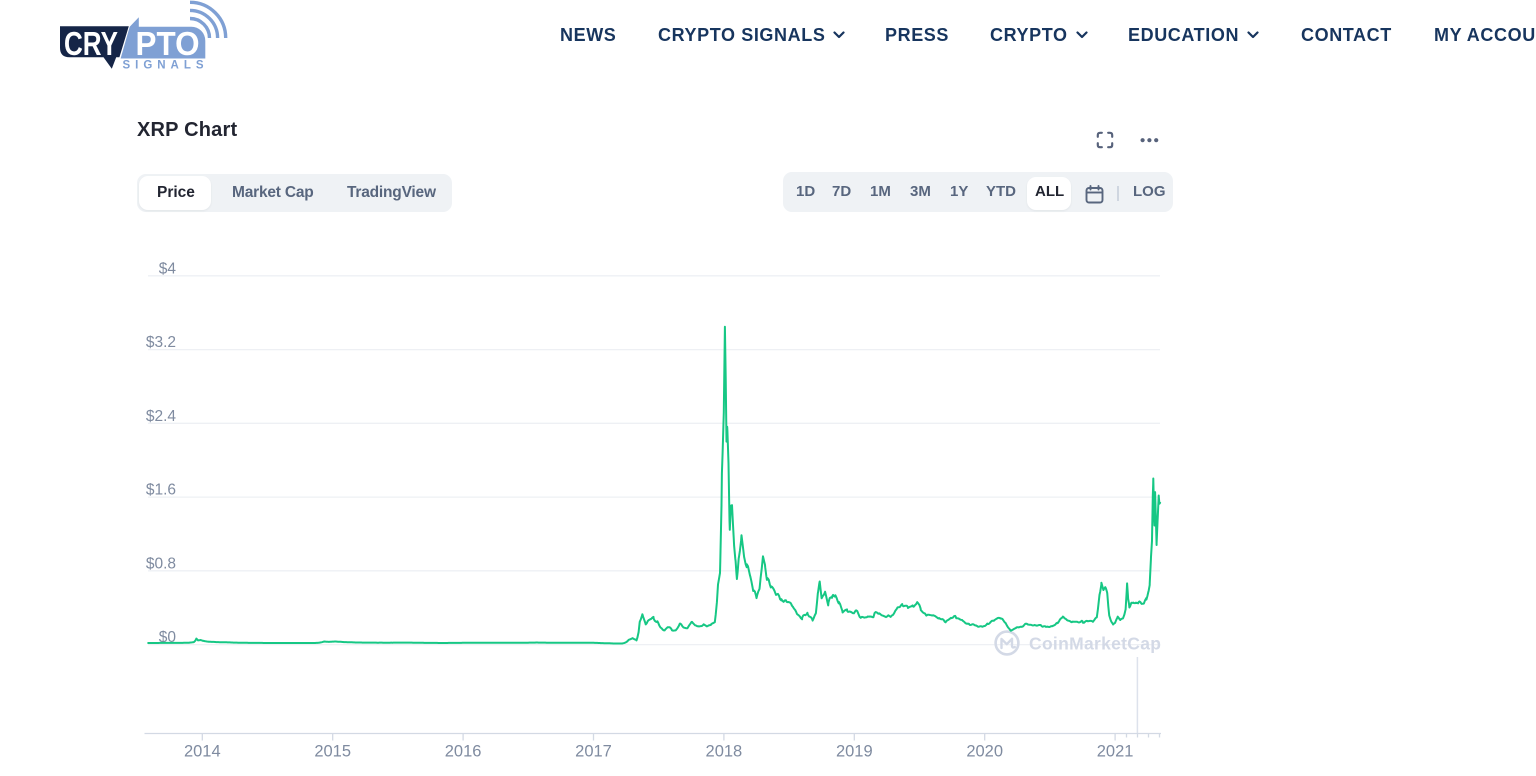 The height and width of the screenshot is (776, 1536). What do you see at coordinates (163, 66) in the screenshot?
I see `svg-text: SIGNALS` at bounding box center [163, 66].